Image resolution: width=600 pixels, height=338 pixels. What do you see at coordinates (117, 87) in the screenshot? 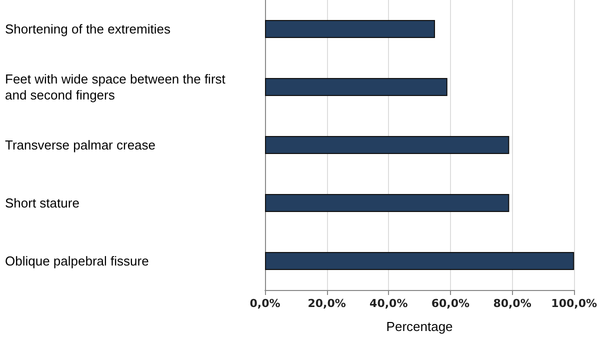
I see `y-tick-label: Feet with wide space between the first and second fingers` at bounding box center [117, 87].